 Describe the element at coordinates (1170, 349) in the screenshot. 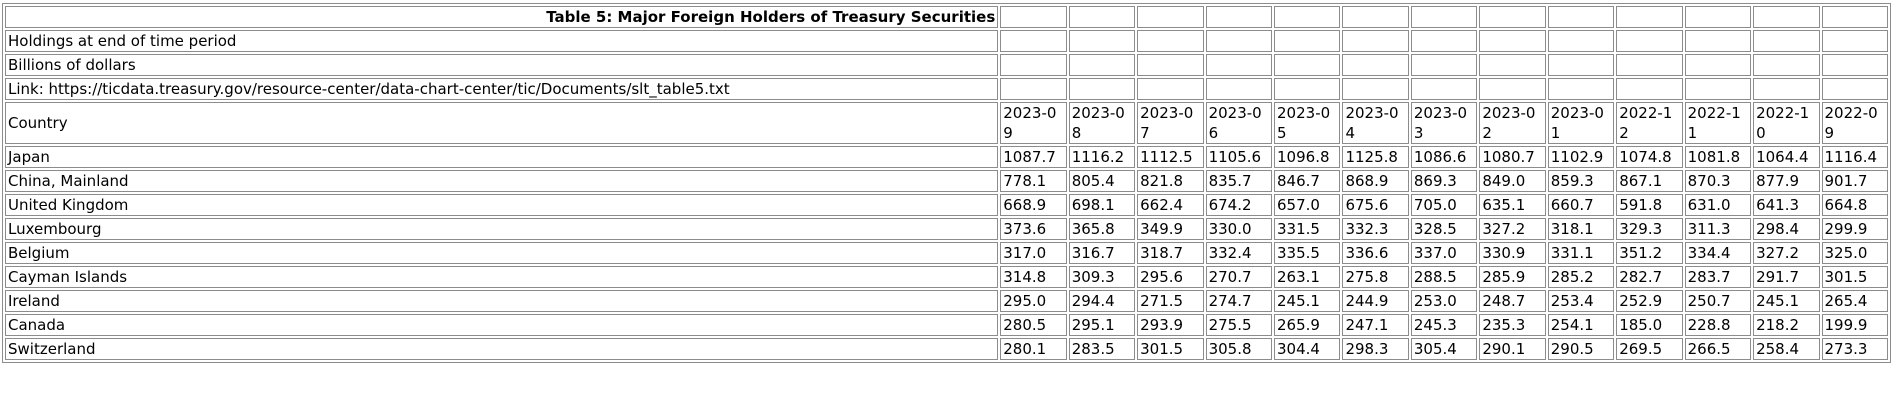

I see `holding-value: 301.5` at that location.